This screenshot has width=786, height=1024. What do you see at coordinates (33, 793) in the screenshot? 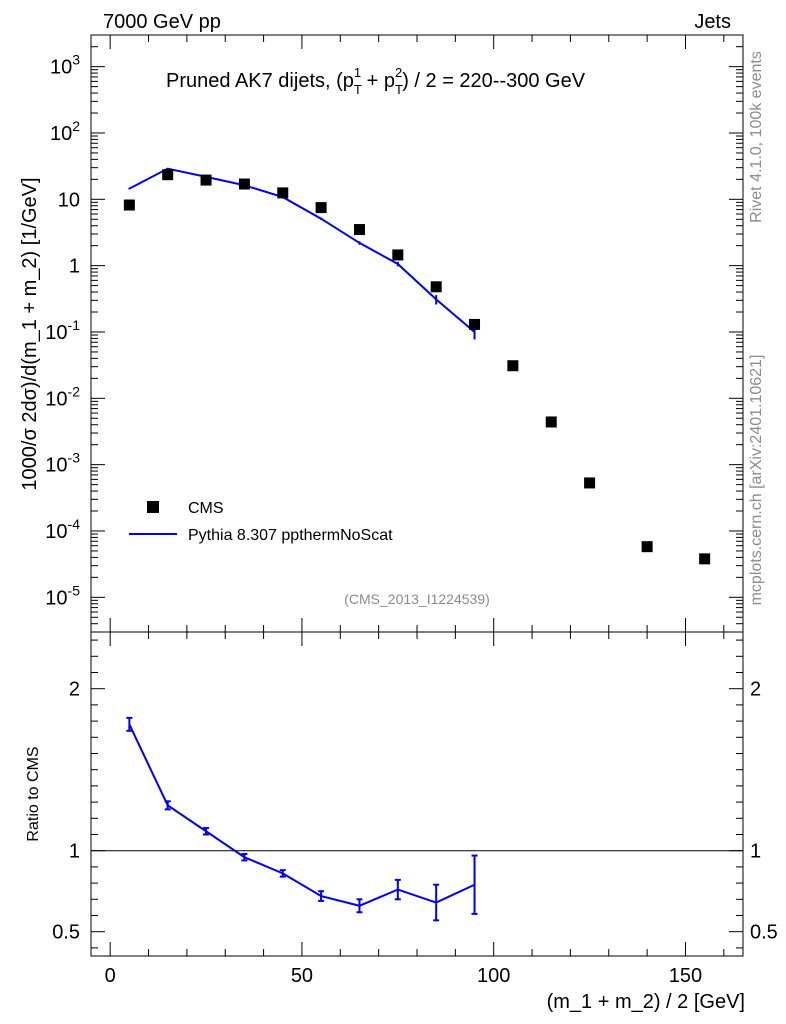
I see `ratio-ylabel: Ratio to CMS` at bounding box center [33, 793].